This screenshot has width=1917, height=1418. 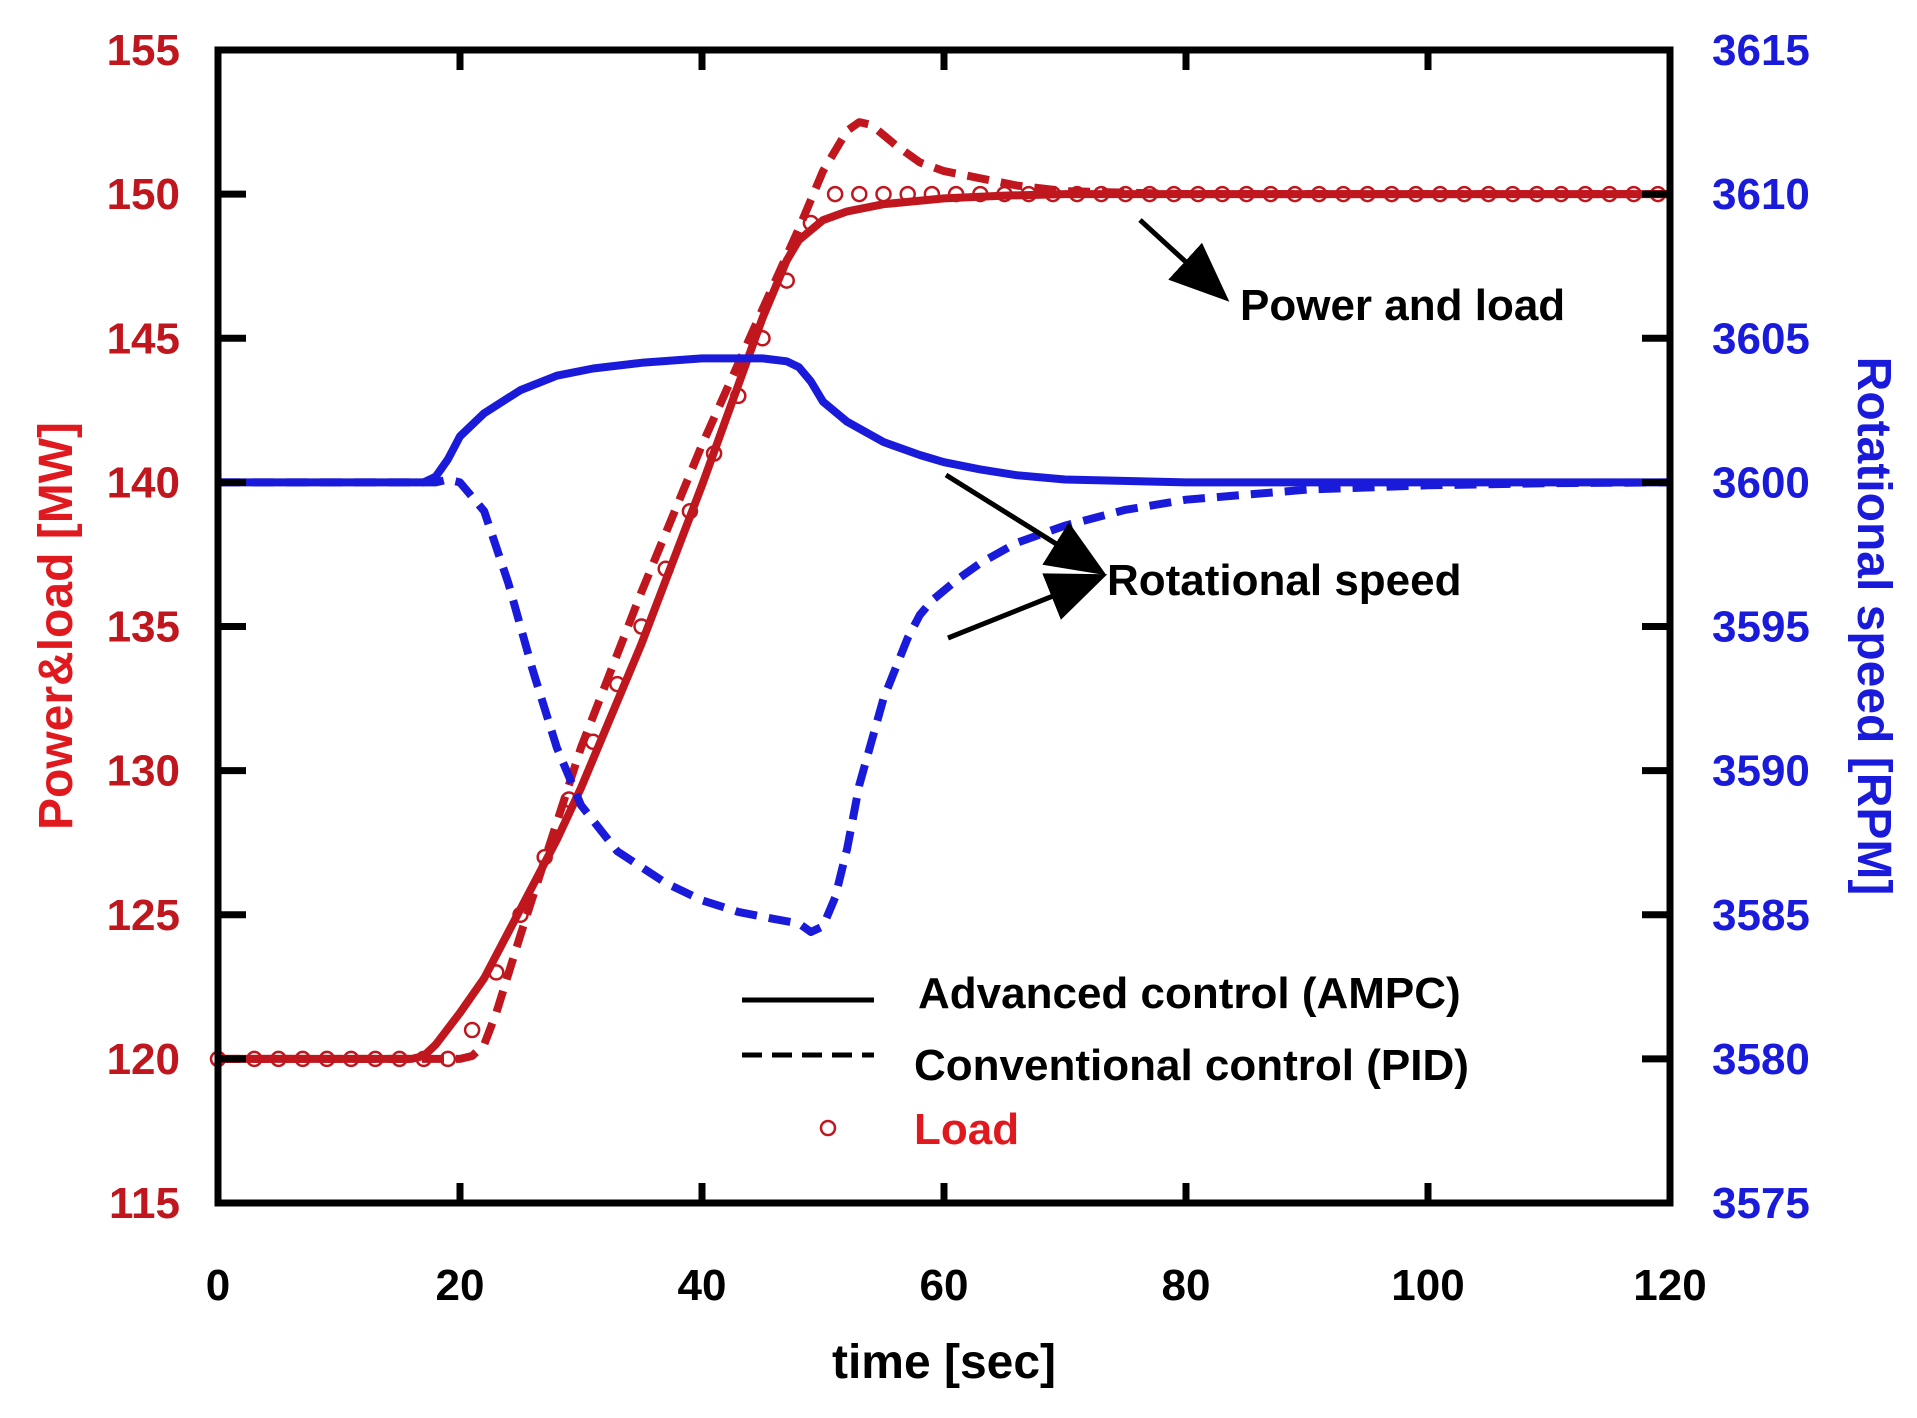 I want to click on y-left-tick-label: 140, so click(x=143, y=482).